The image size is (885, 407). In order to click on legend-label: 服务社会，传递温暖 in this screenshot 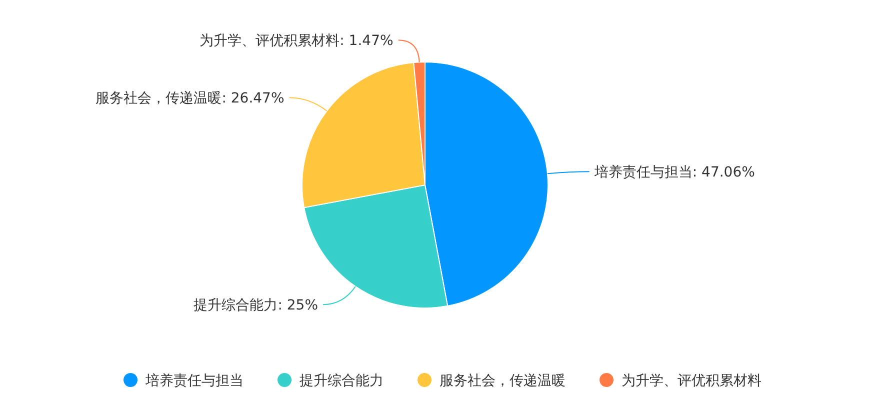, I will do `click(503, 381)`.